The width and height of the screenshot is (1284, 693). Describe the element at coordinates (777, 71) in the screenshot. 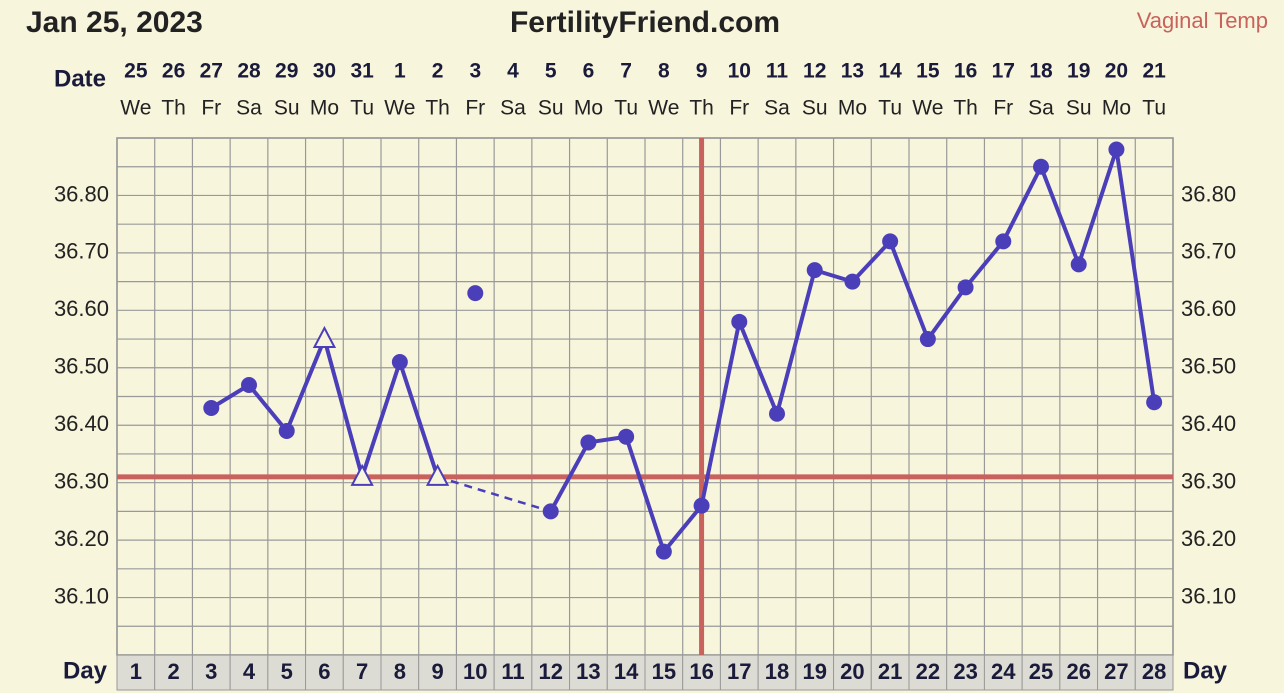

I see `date-label: 11` at that location.